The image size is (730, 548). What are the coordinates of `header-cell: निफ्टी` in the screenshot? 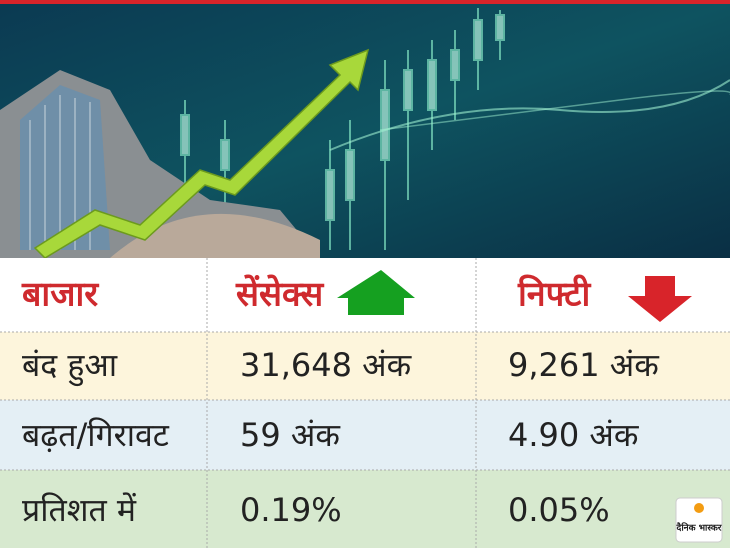 It's located at (554, 294).